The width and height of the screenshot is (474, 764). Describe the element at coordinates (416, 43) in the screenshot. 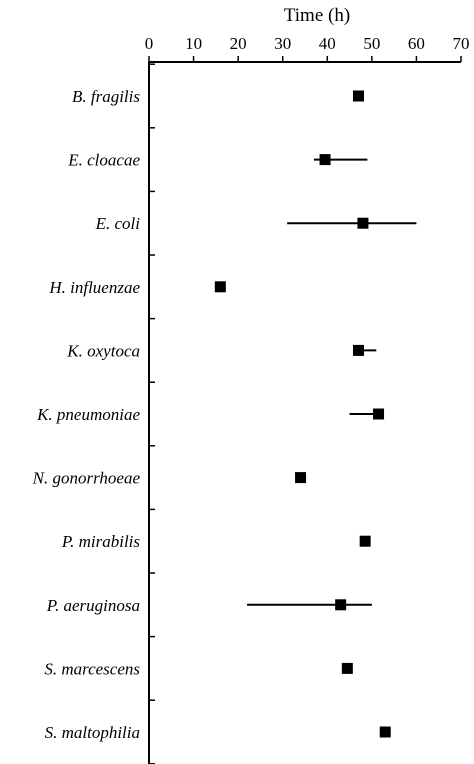

I see `x-tick-label: 60` at that location.